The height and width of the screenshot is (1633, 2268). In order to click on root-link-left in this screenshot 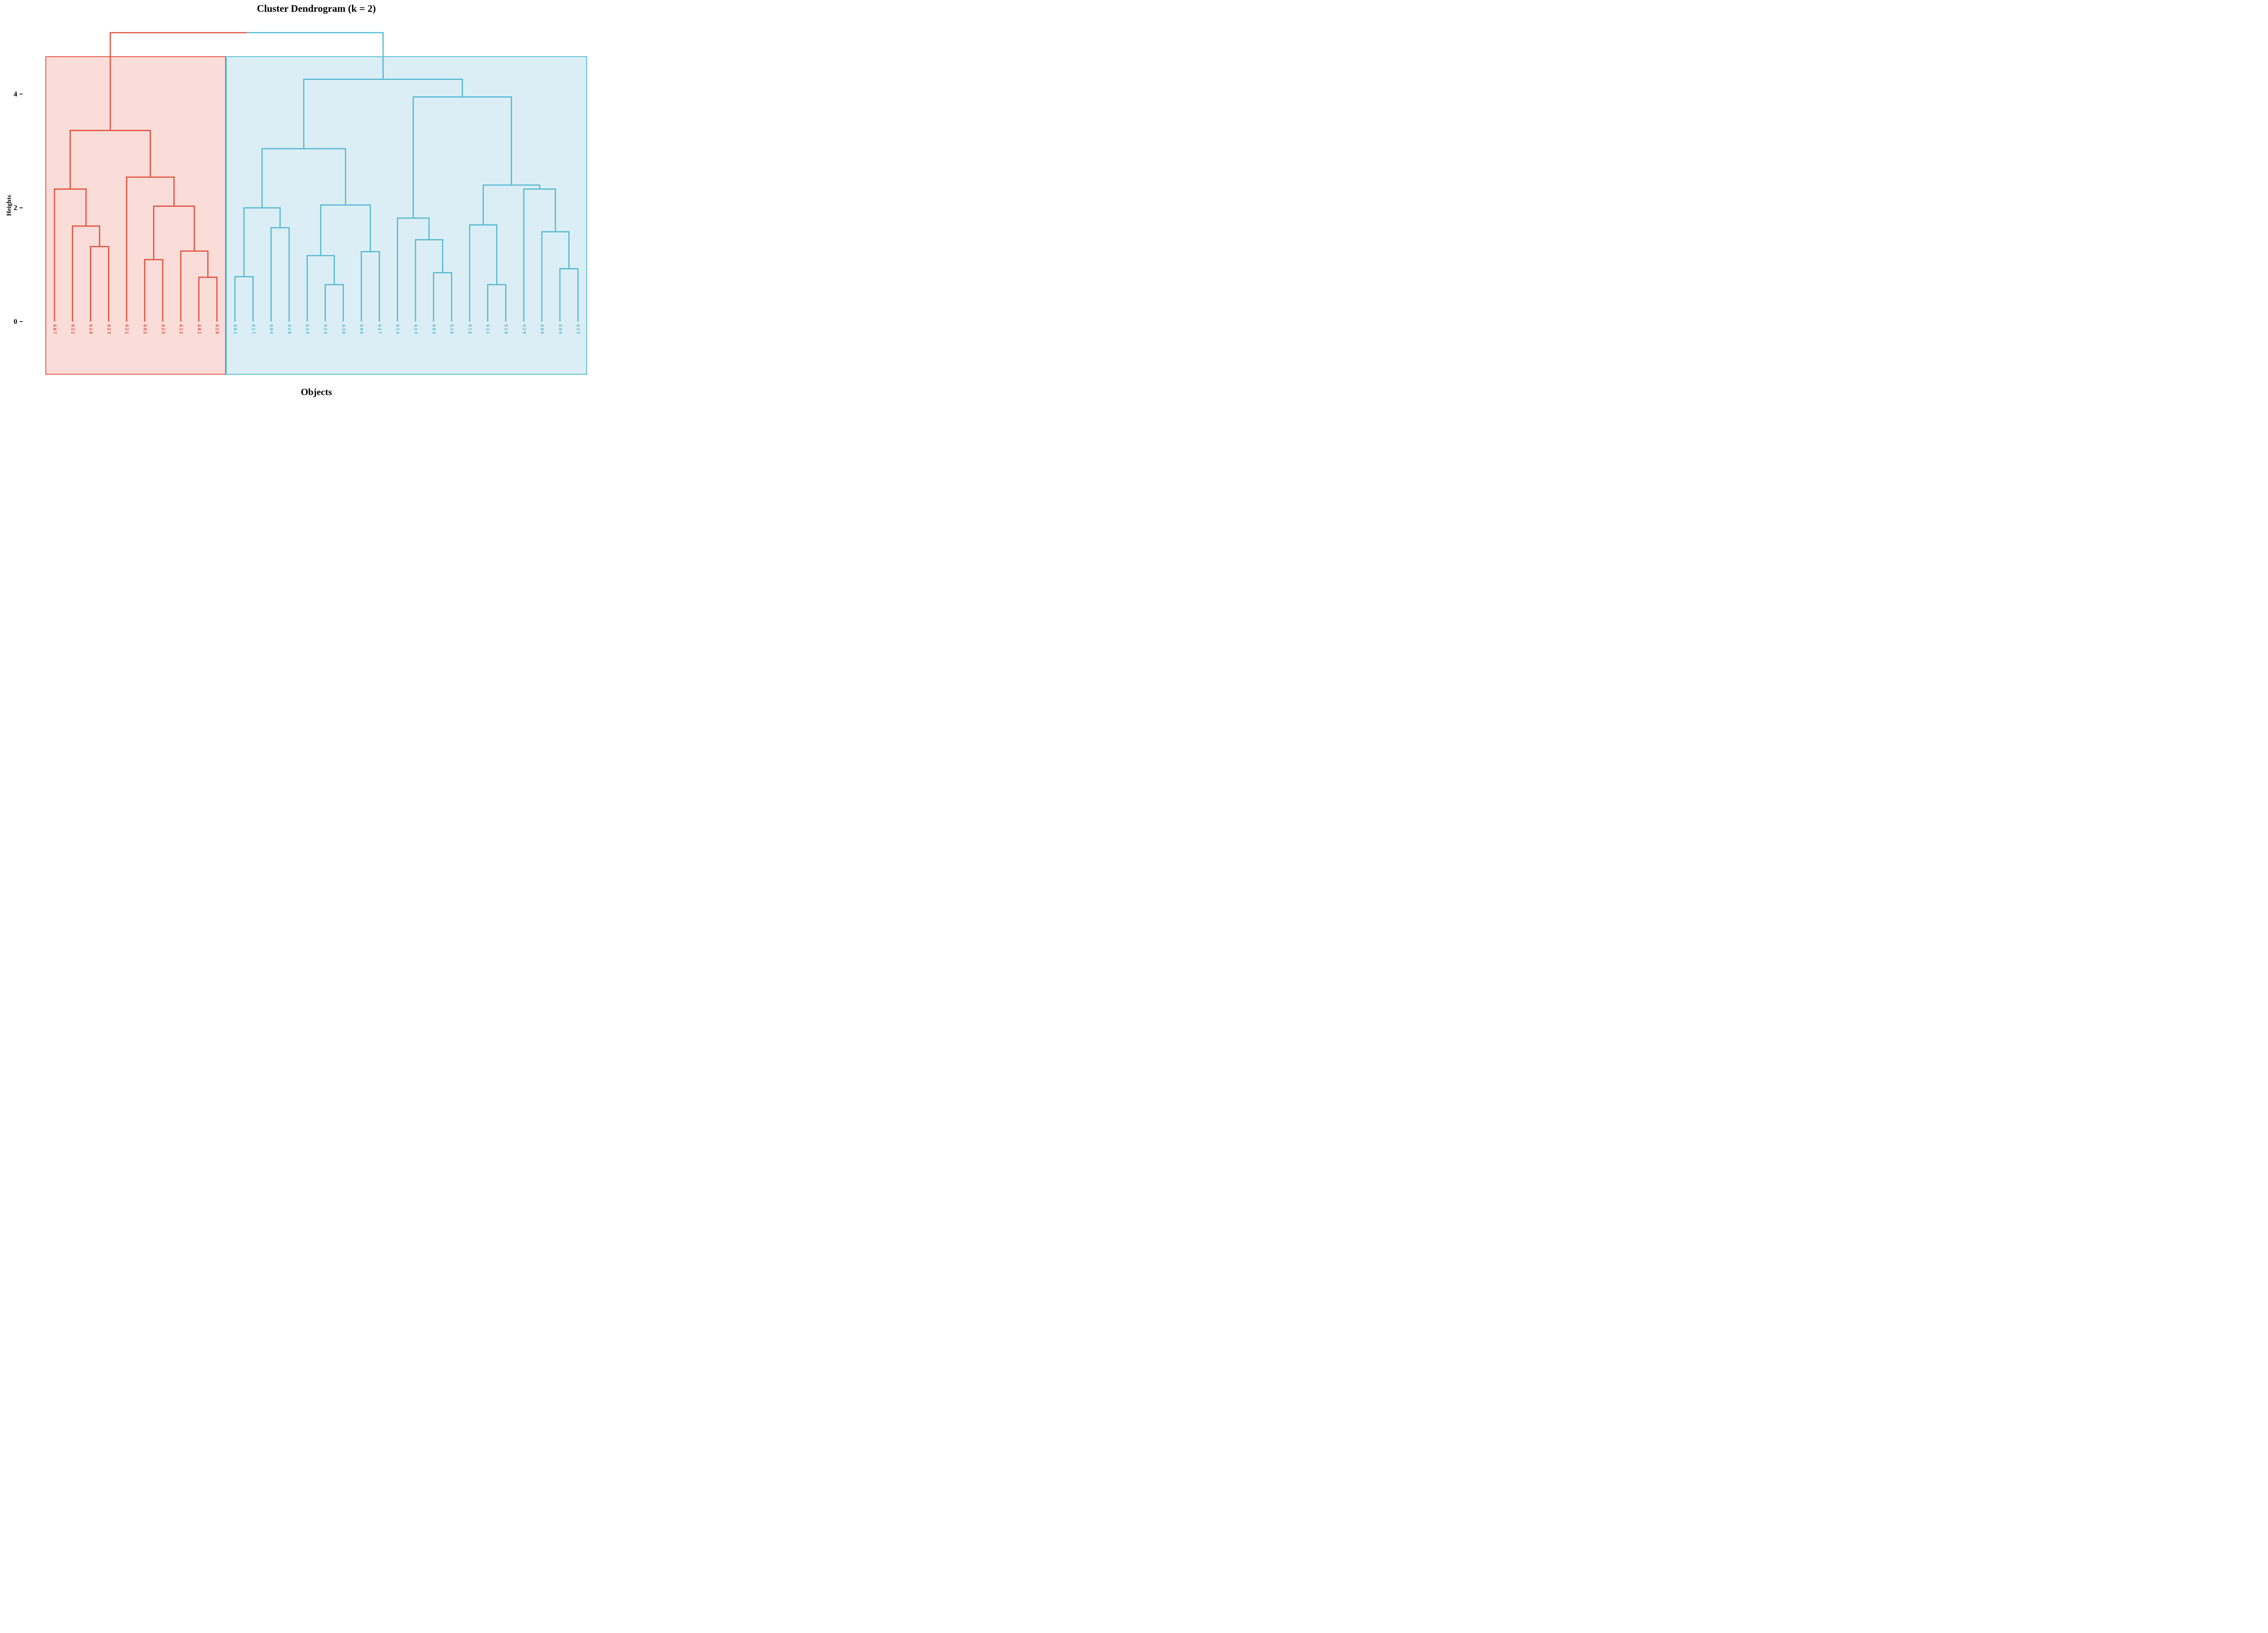, I will do `click(178, 81)`.